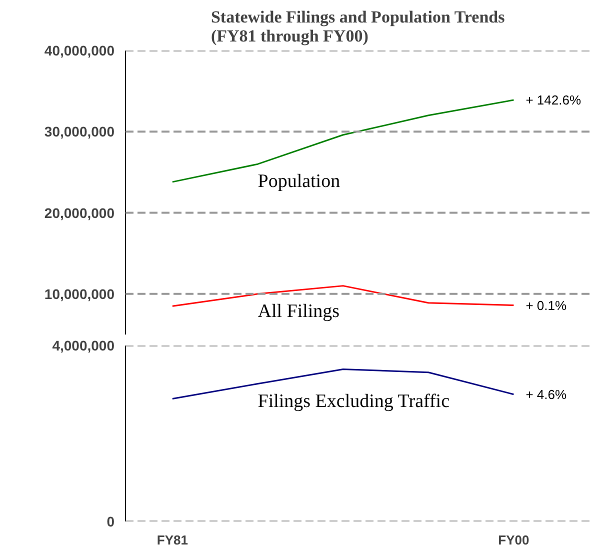 The image size is (607, 558). Describe the element at coordinates (79, 212) in the screenshot. I see `y-tick-label: 20,000,000` at that location.